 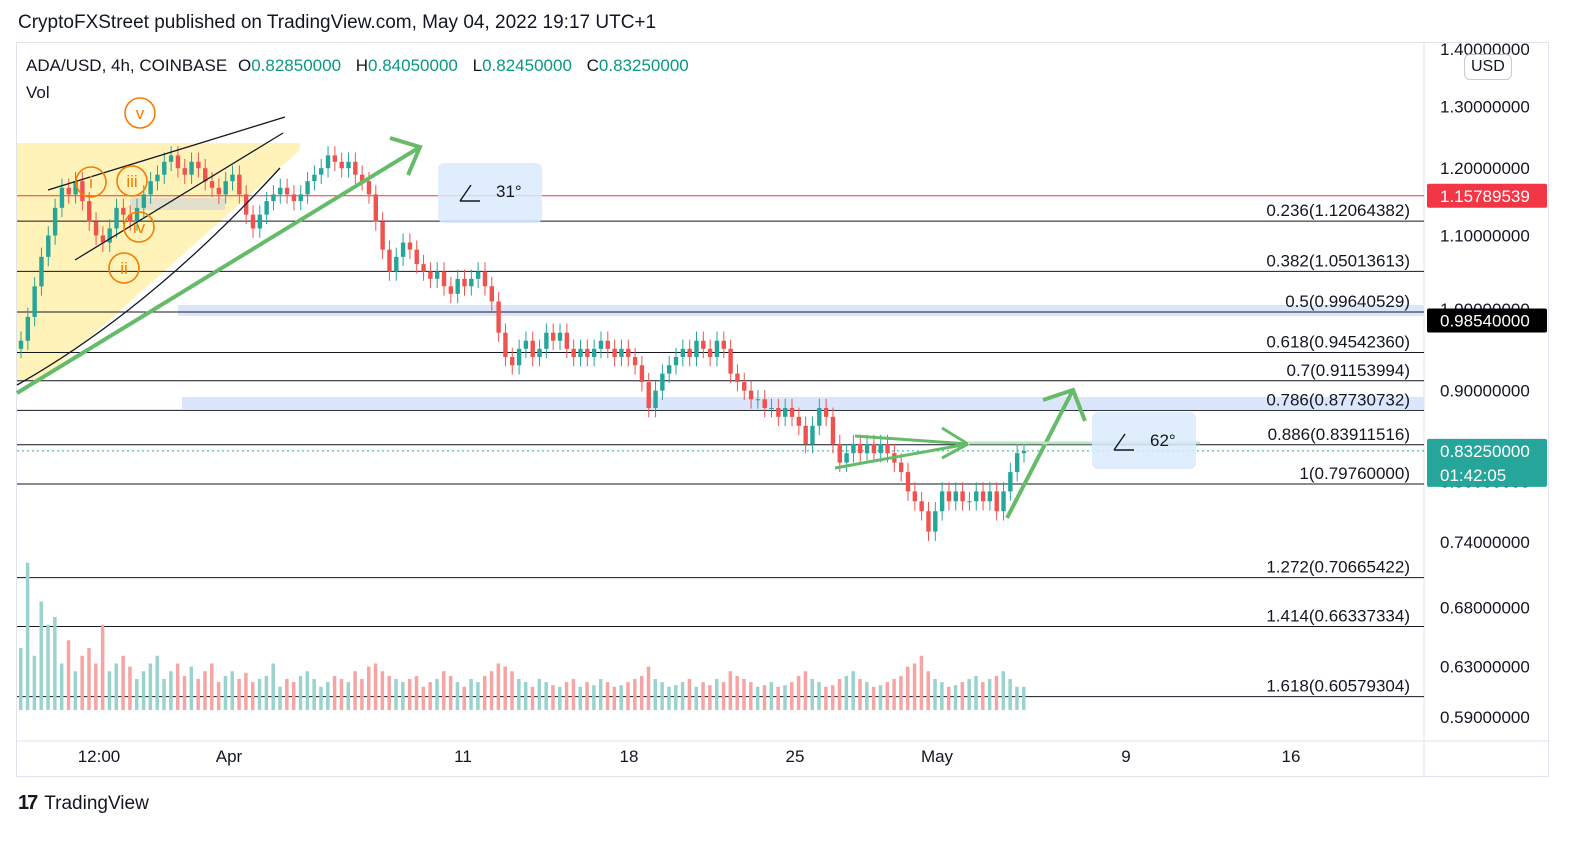 I want to click on angle-box, so click(x=490, y=193).